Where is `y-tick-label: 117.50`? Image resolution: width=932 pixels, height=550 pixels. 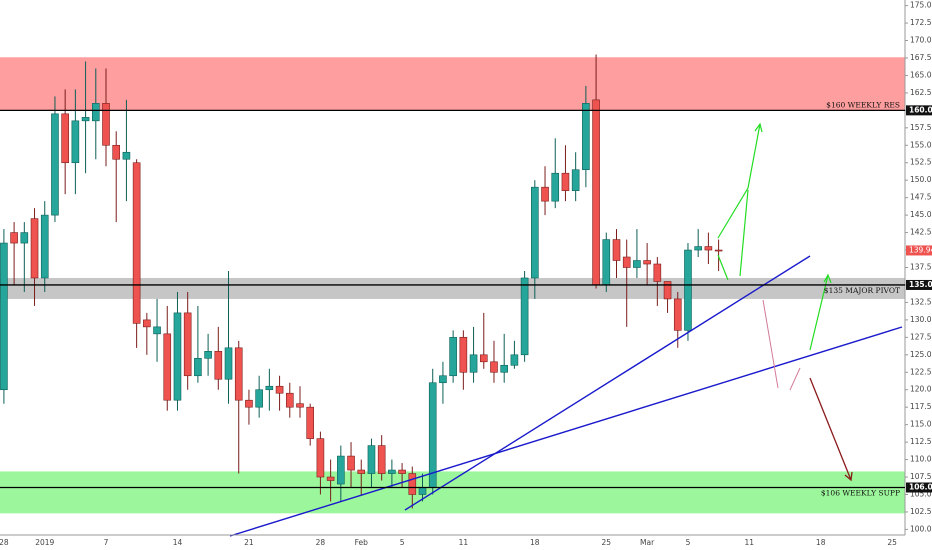
y-tick-label: 117.50 is located at coordinates (921, 406).